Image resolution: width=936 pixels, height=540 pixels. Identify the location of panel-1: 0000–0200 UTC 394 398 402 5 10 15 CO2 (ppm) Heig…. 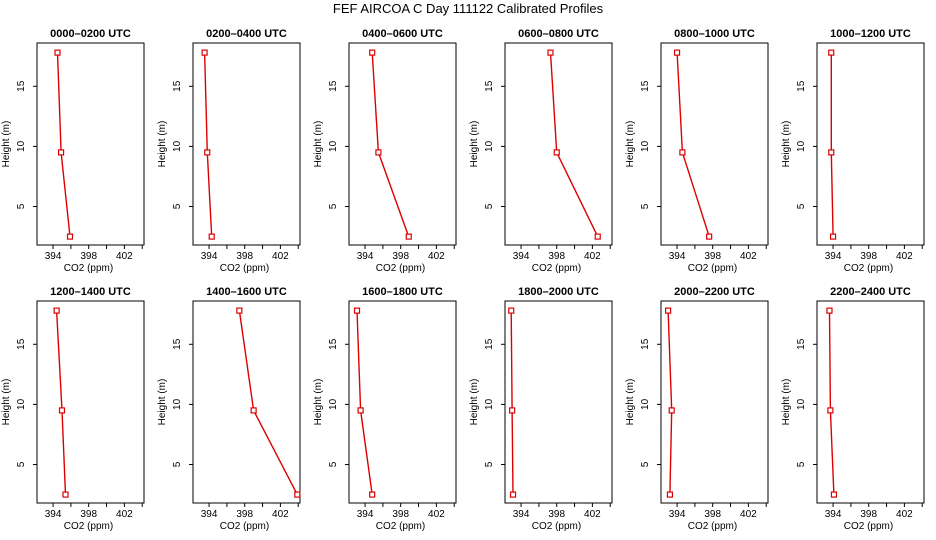
(73, 151).